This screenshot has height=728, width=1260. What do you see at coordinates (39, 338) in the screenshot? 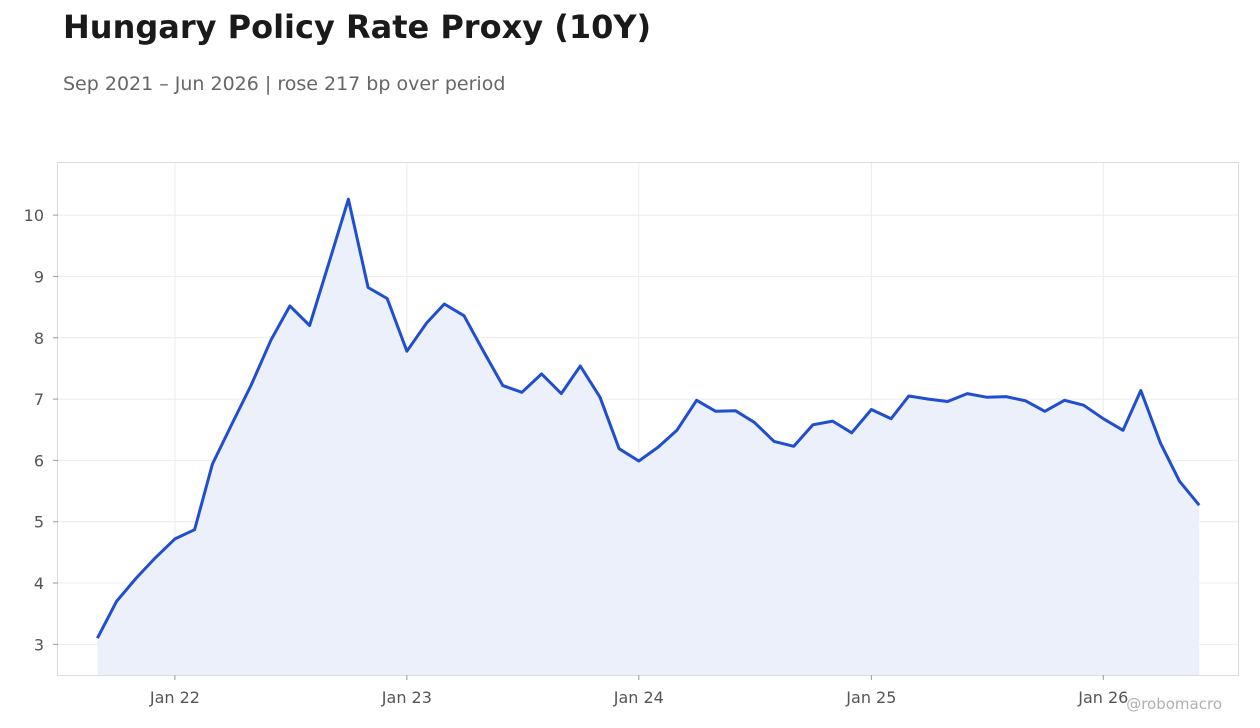
I see `y-tick-label: 8` at bounding box center [39, 338].